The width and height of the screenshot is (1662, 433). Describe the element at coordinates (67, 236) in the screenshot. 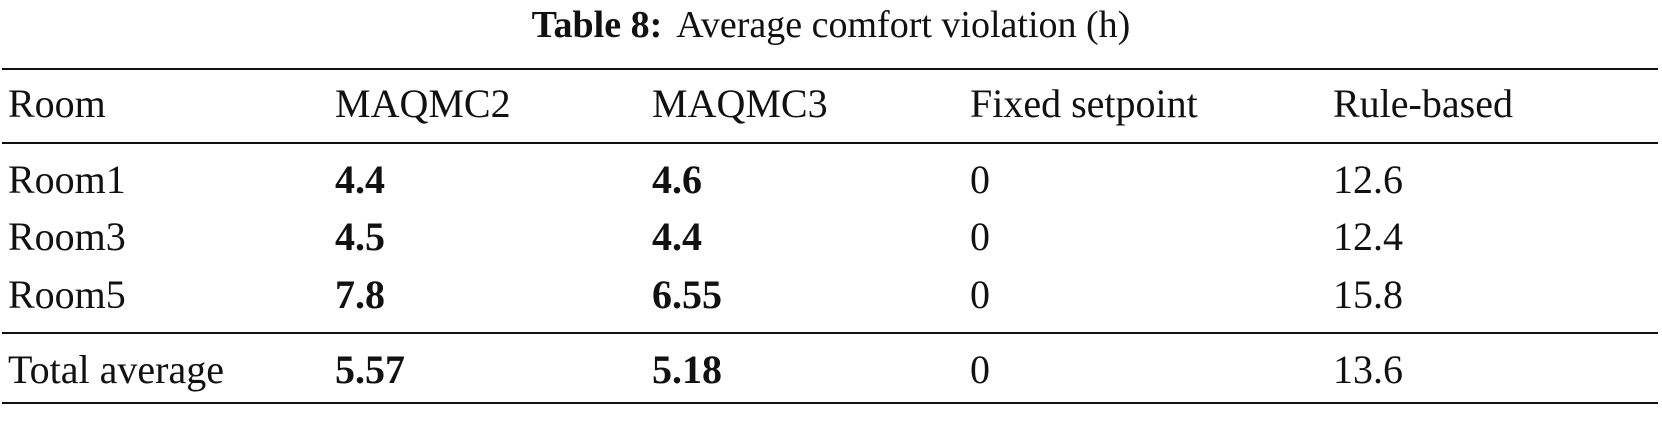

I see `table-cell: Room3` at that location.